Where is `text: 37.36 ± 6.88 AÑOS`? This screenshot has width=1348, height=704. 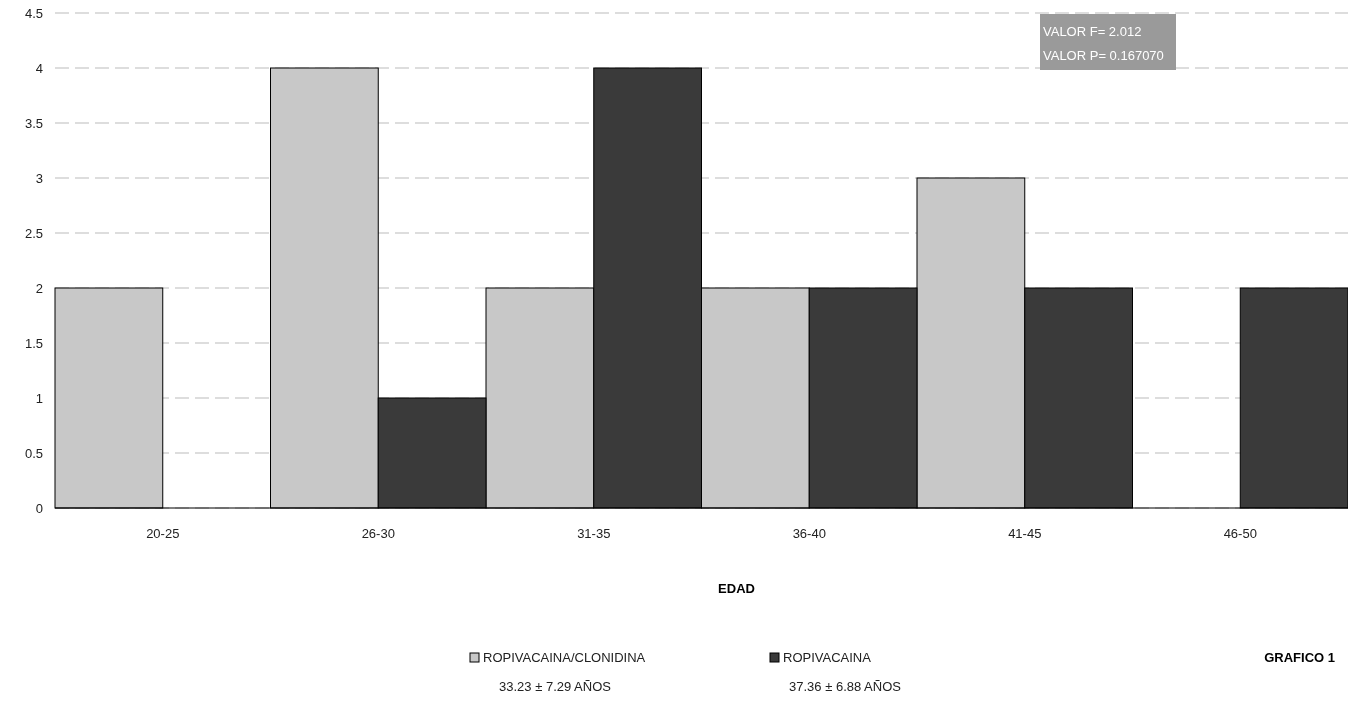 text: 37.36 ± 6.88 AÑOS is located at coordinates (845, 686).